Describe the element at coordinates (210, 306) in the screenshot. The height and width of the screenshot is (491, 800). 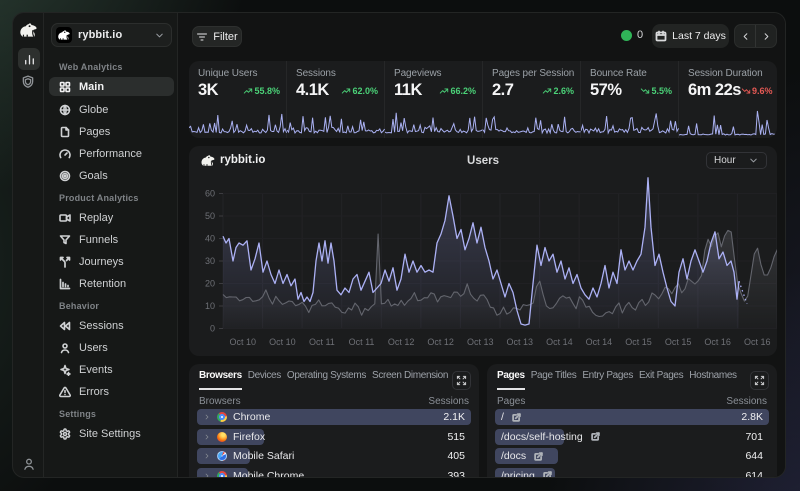
I see `svg-text: 10` at that location.